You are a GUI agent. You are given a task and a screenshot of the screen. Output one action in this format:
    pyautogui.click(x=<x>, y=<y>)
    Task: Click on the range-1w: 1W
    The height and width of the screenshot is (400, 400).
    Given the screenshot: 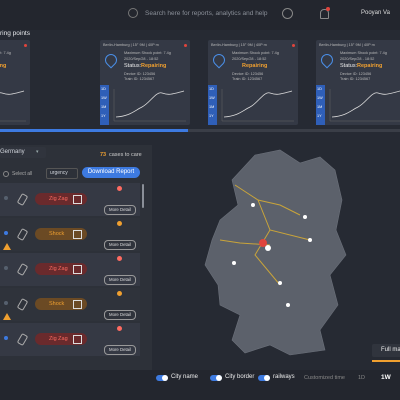 What is the action you would take?
    pyautogui.click(x=386, y=377)
    